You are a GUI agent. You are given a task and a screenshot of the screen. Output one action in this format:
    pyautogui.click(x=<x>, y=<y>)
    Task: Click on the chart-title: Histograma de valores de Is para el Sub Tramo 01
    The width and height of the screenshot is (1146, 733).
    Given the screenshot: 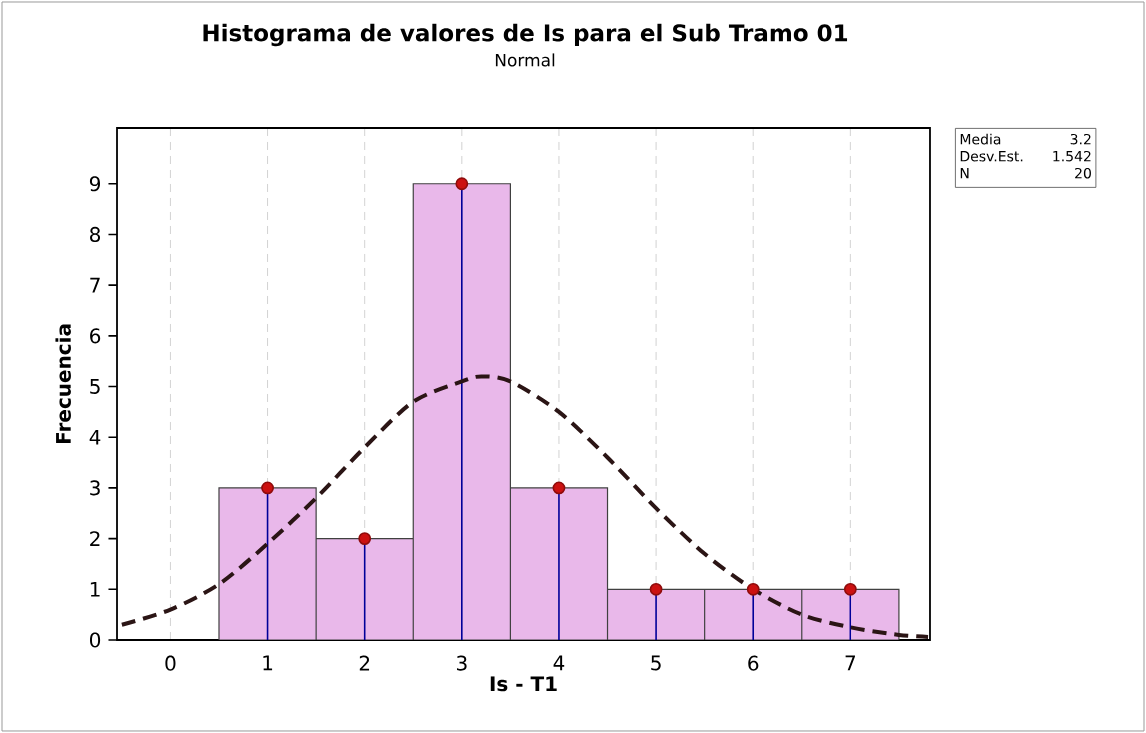 What is the action you would take?
    pyautogui.click(x=525, y=35)
    